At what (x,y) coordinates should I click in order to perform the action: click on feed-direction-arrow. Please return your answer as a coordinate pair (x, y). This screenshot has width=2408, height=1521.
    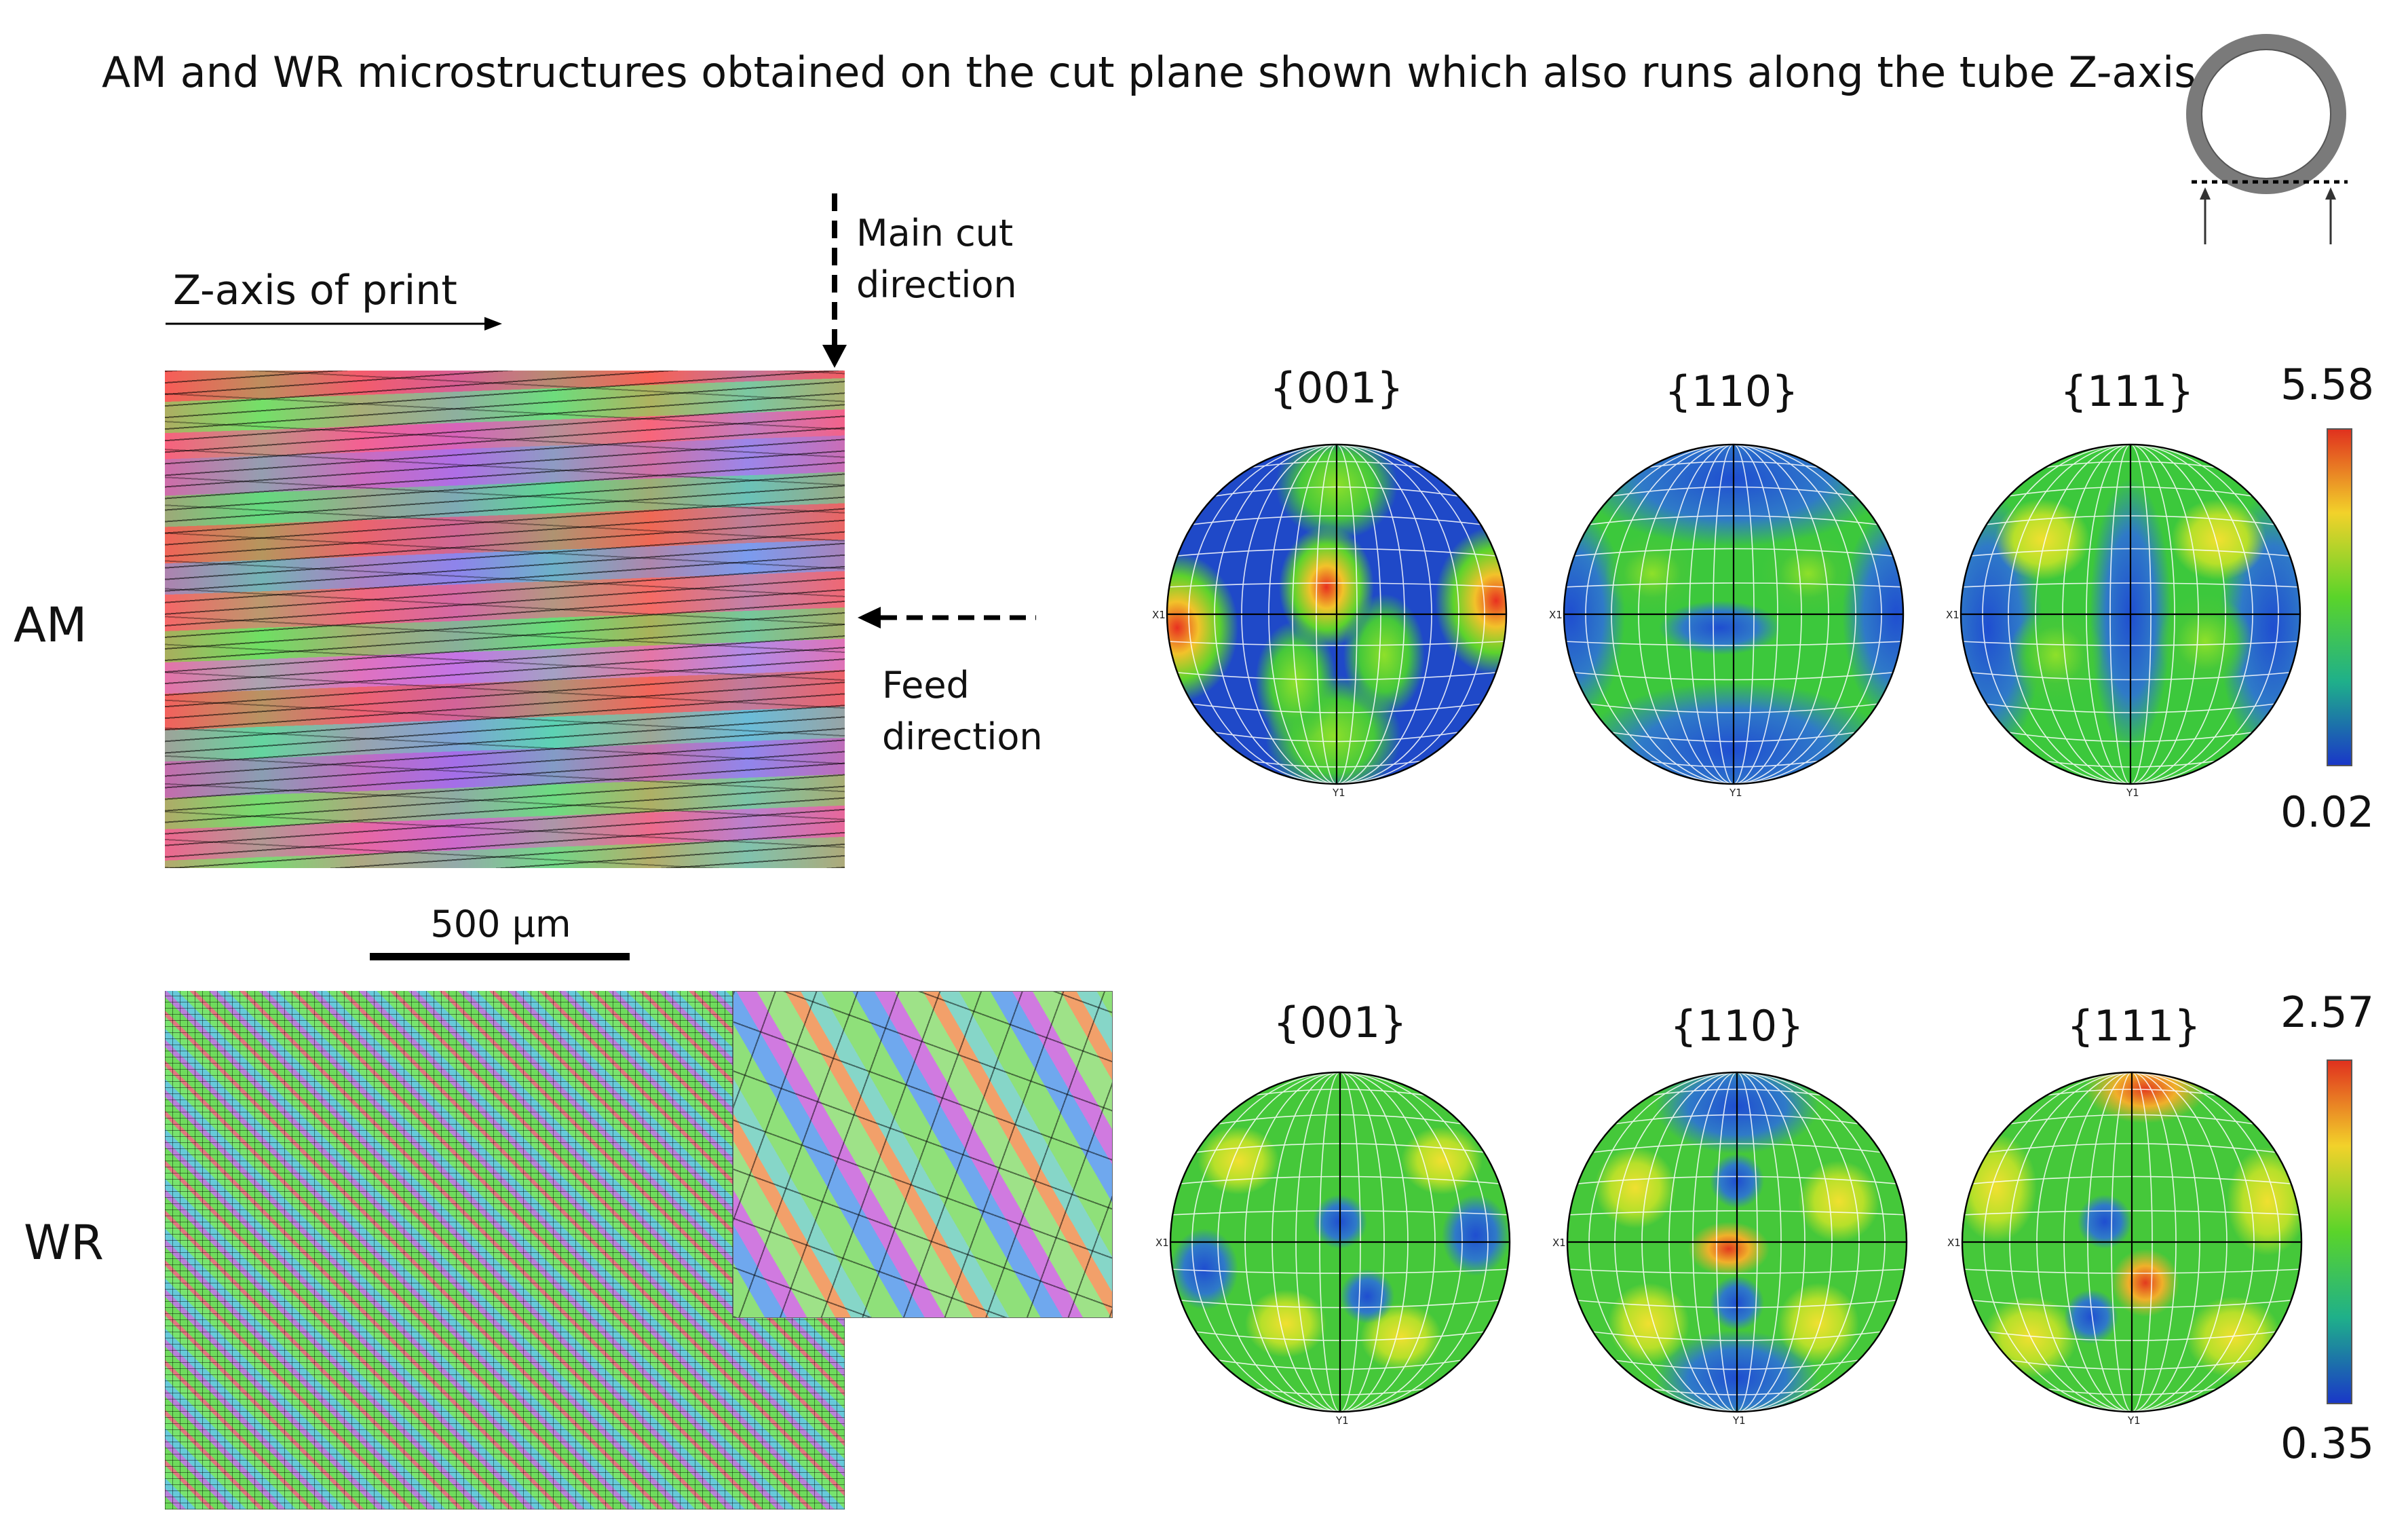
    Looking at the image, I should click on (947, 617).